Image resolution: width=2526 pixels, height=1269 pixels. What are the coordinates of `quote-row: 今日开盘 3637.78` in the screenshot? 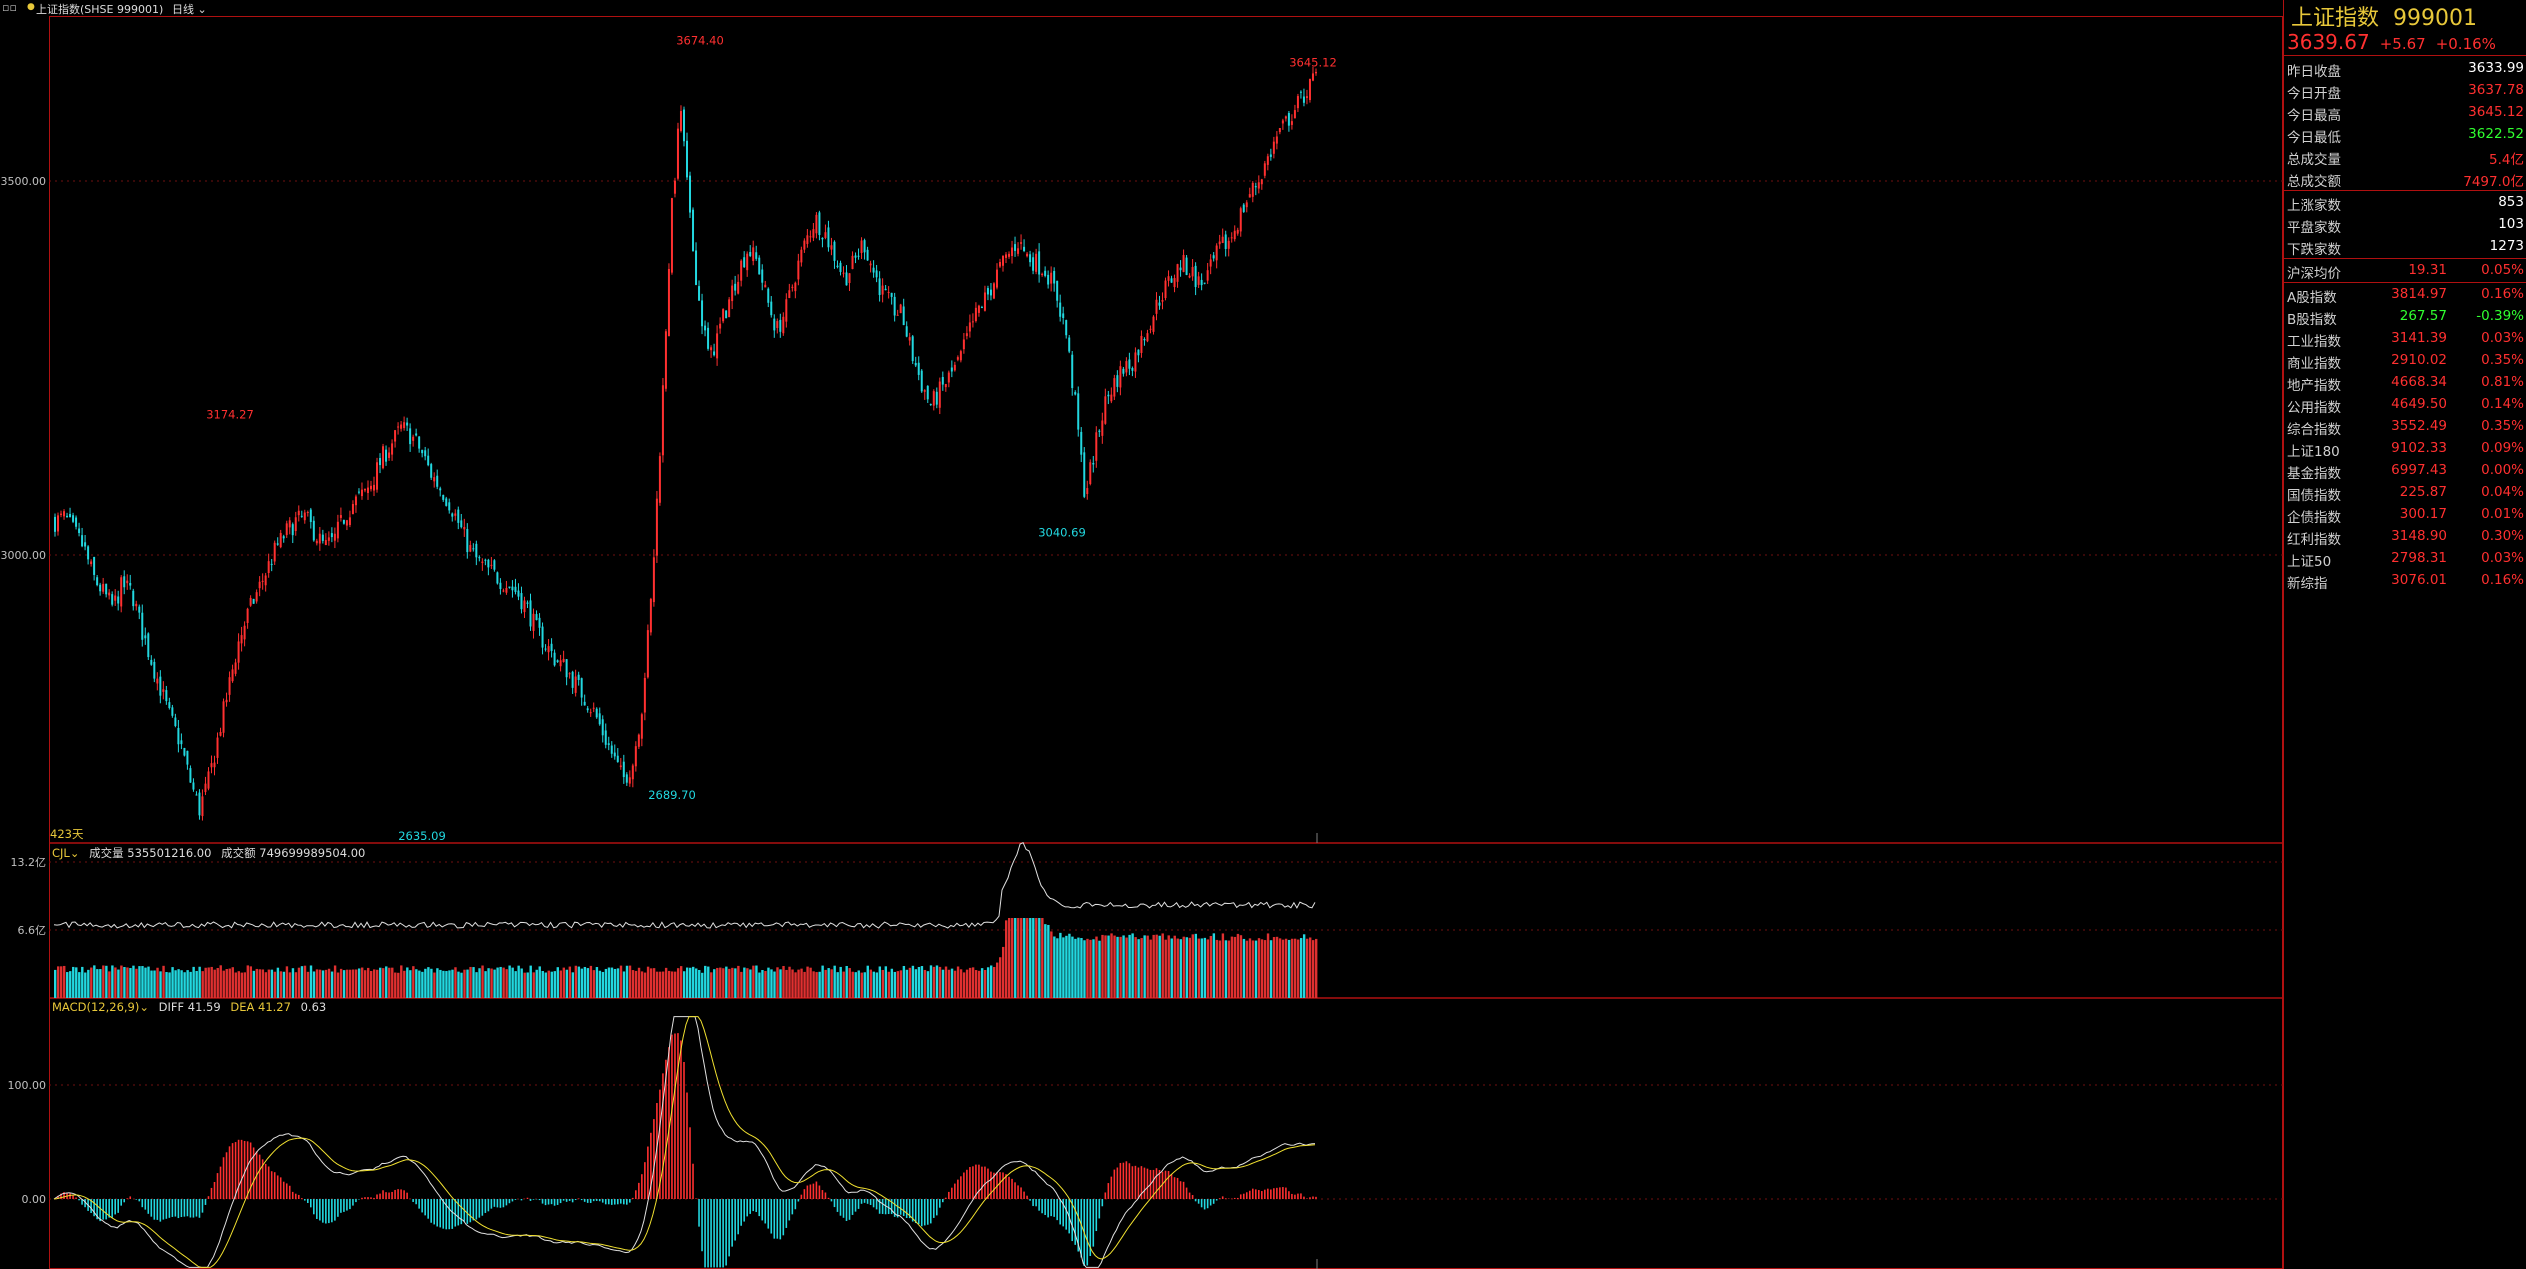 It's located at (2404, 90).